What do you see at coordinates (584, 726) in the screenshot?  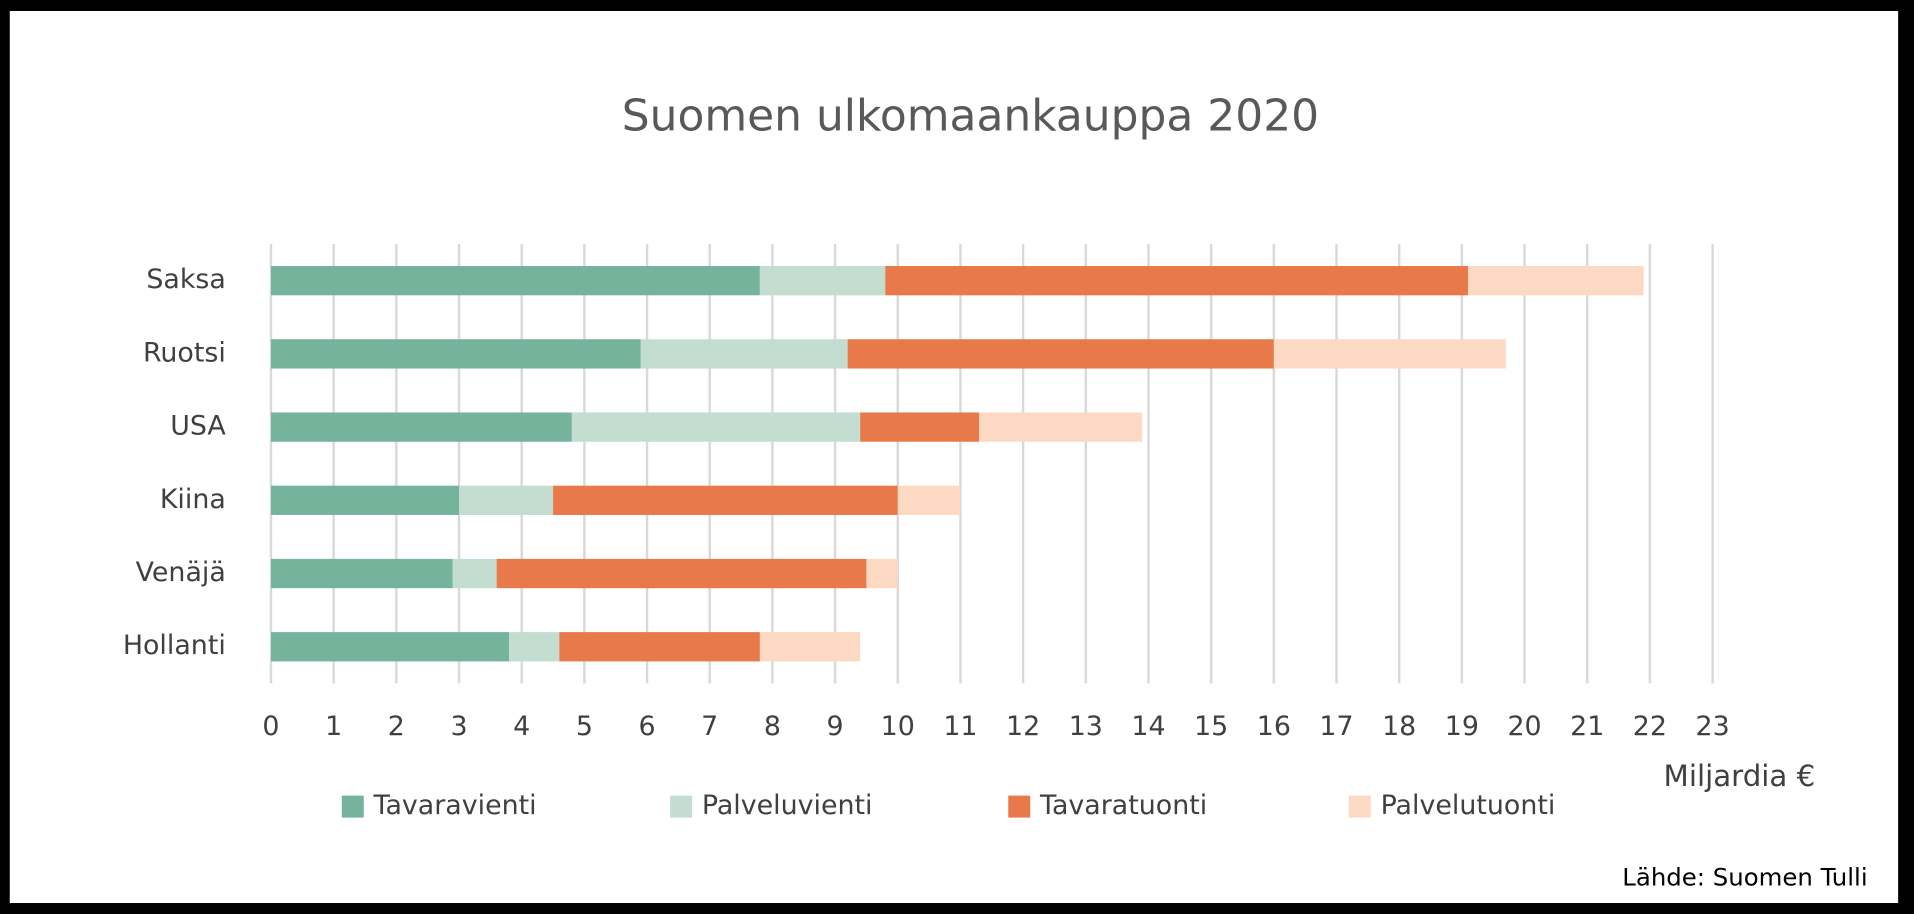 I see `x-tick-label: 5` at bounding box center [584, 726].